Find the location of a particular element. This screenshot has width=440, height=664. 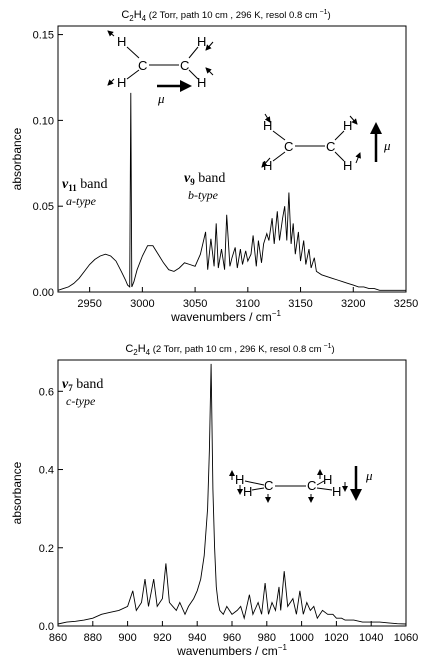

band-label-nu11: ν11 band is located at coordinates (84, 185).